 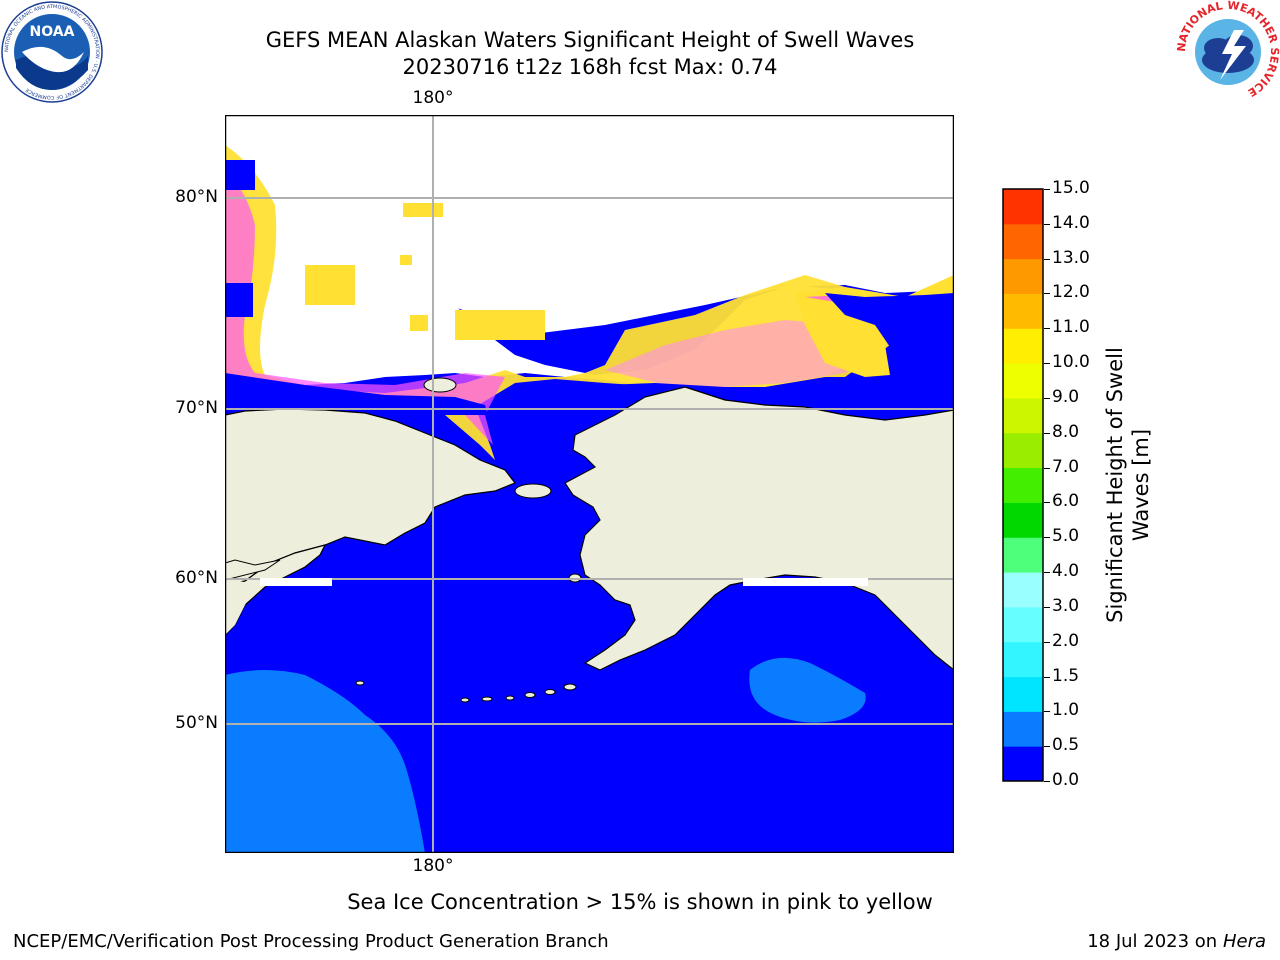 What do you see at coordinates (1066, 780) in the screenshot?
I see `colorbar-tick-label: 0.0` at bounding box center [1066, 780].